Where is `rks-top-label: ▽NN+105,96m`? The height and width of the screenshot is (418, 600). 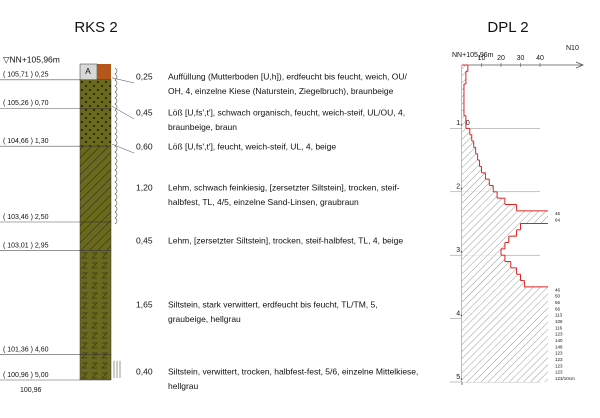
rks-top-label: ▽NN+105,96m is located at coordinates (31, 59).